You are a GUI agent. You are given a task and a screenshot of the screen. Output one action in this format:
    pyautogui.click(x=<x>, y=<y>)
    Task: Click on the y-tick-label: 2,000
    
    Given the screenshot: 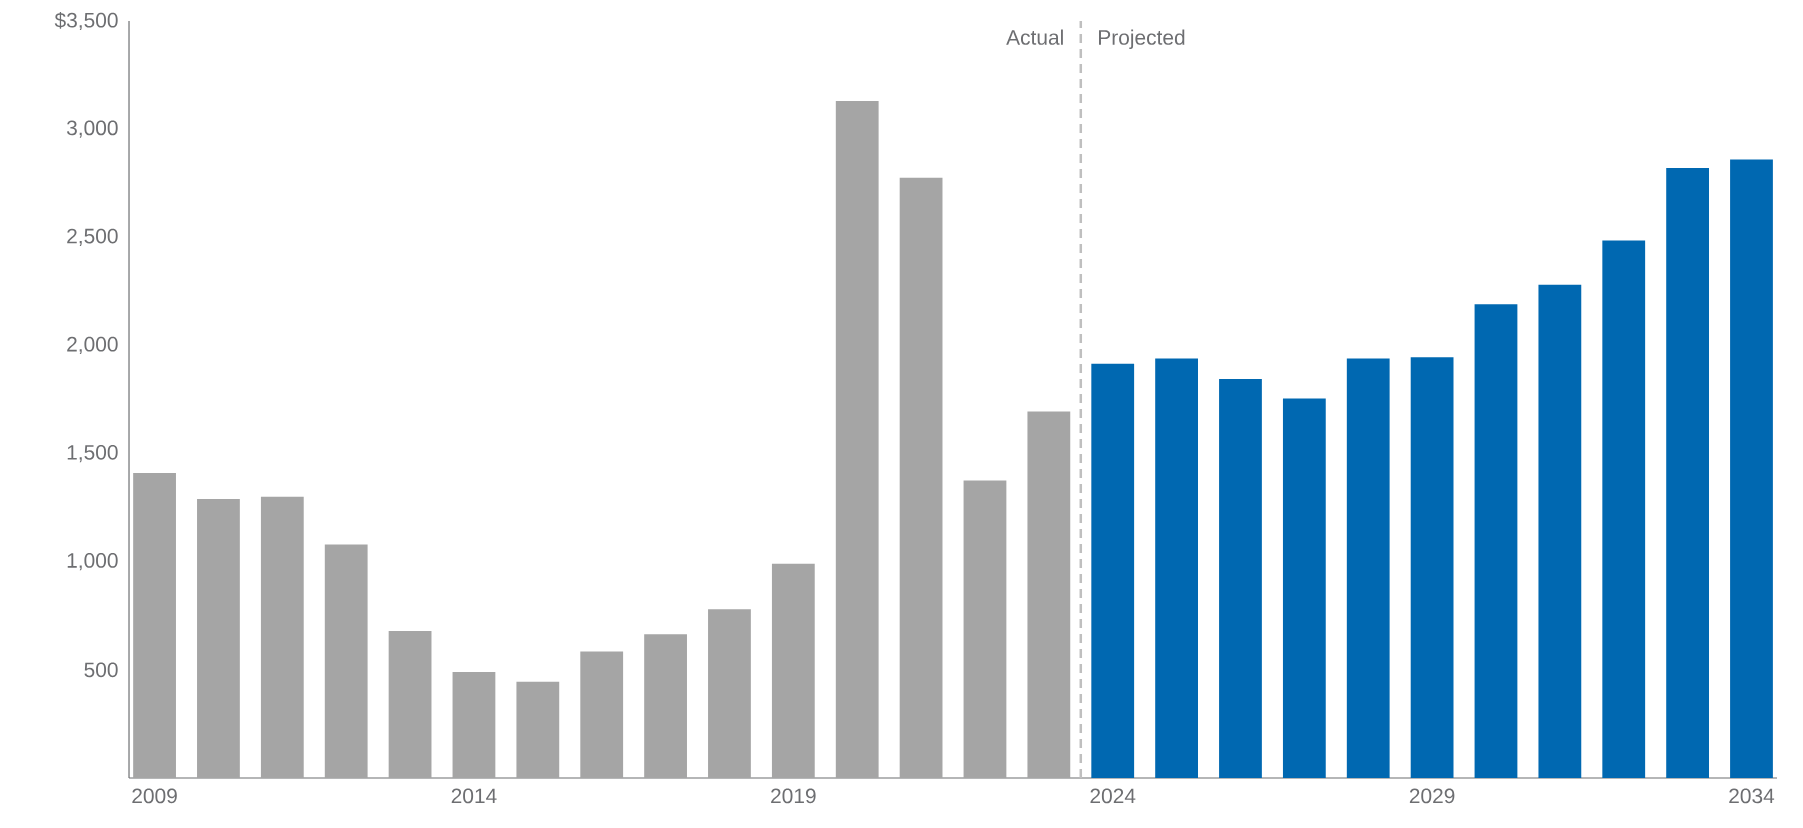 What is the action you would take?
    pyautogui.click(x=92, y=345)
    